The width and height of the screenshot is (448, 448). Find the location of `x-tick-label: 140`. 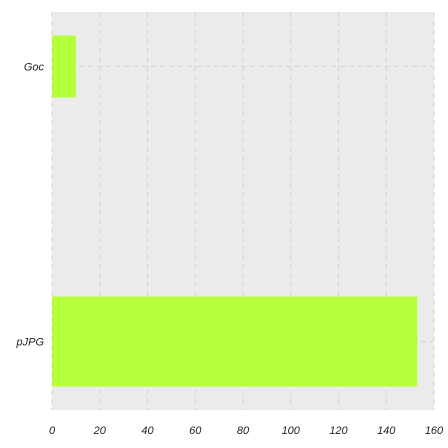

x-tick-label: 140 is located at coordinates (386, 431).